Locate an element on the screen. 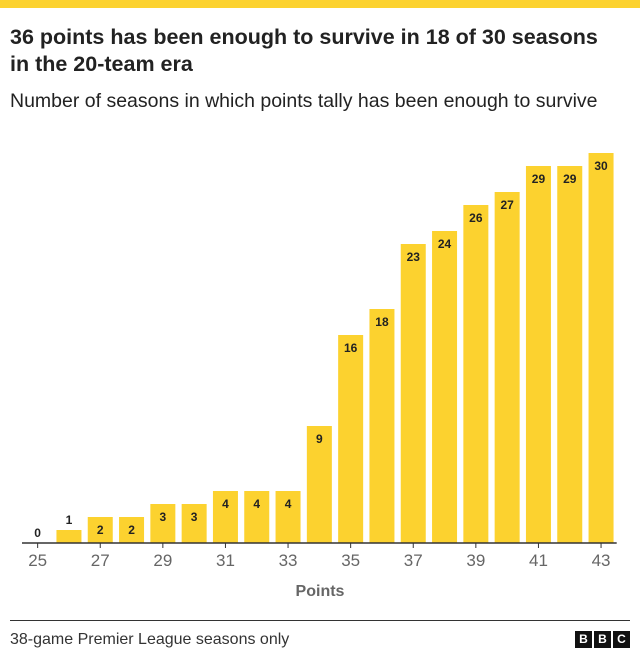 This screenshot has width=640, height=663. data-label: 16 is located at coordinates (351, 348).